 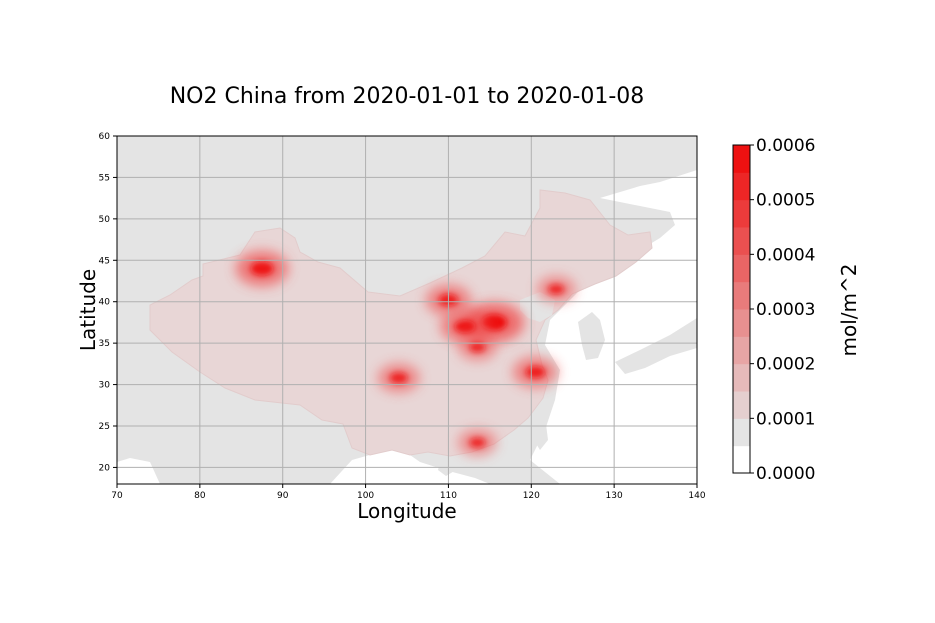 What do you see at coordinates (105, 468) in the screenshot?
I see `y-tick-label: 20` at bounding box center [105, 468].